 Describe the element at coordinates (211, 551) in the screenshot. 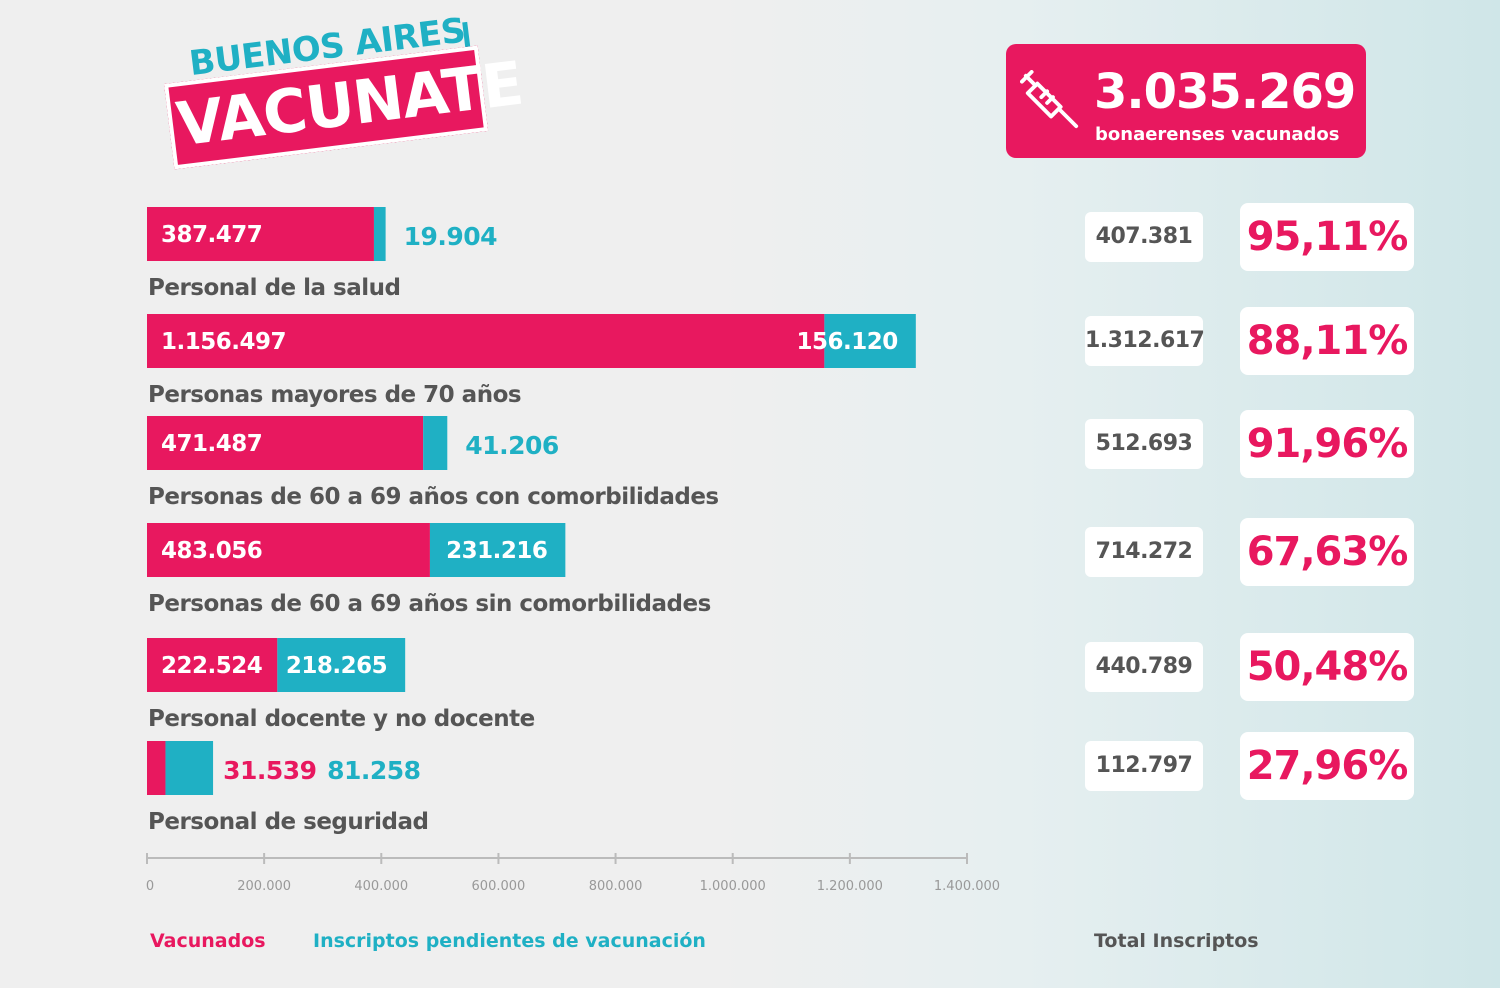

I see `data-label-vacunados: 483.056` at that location.